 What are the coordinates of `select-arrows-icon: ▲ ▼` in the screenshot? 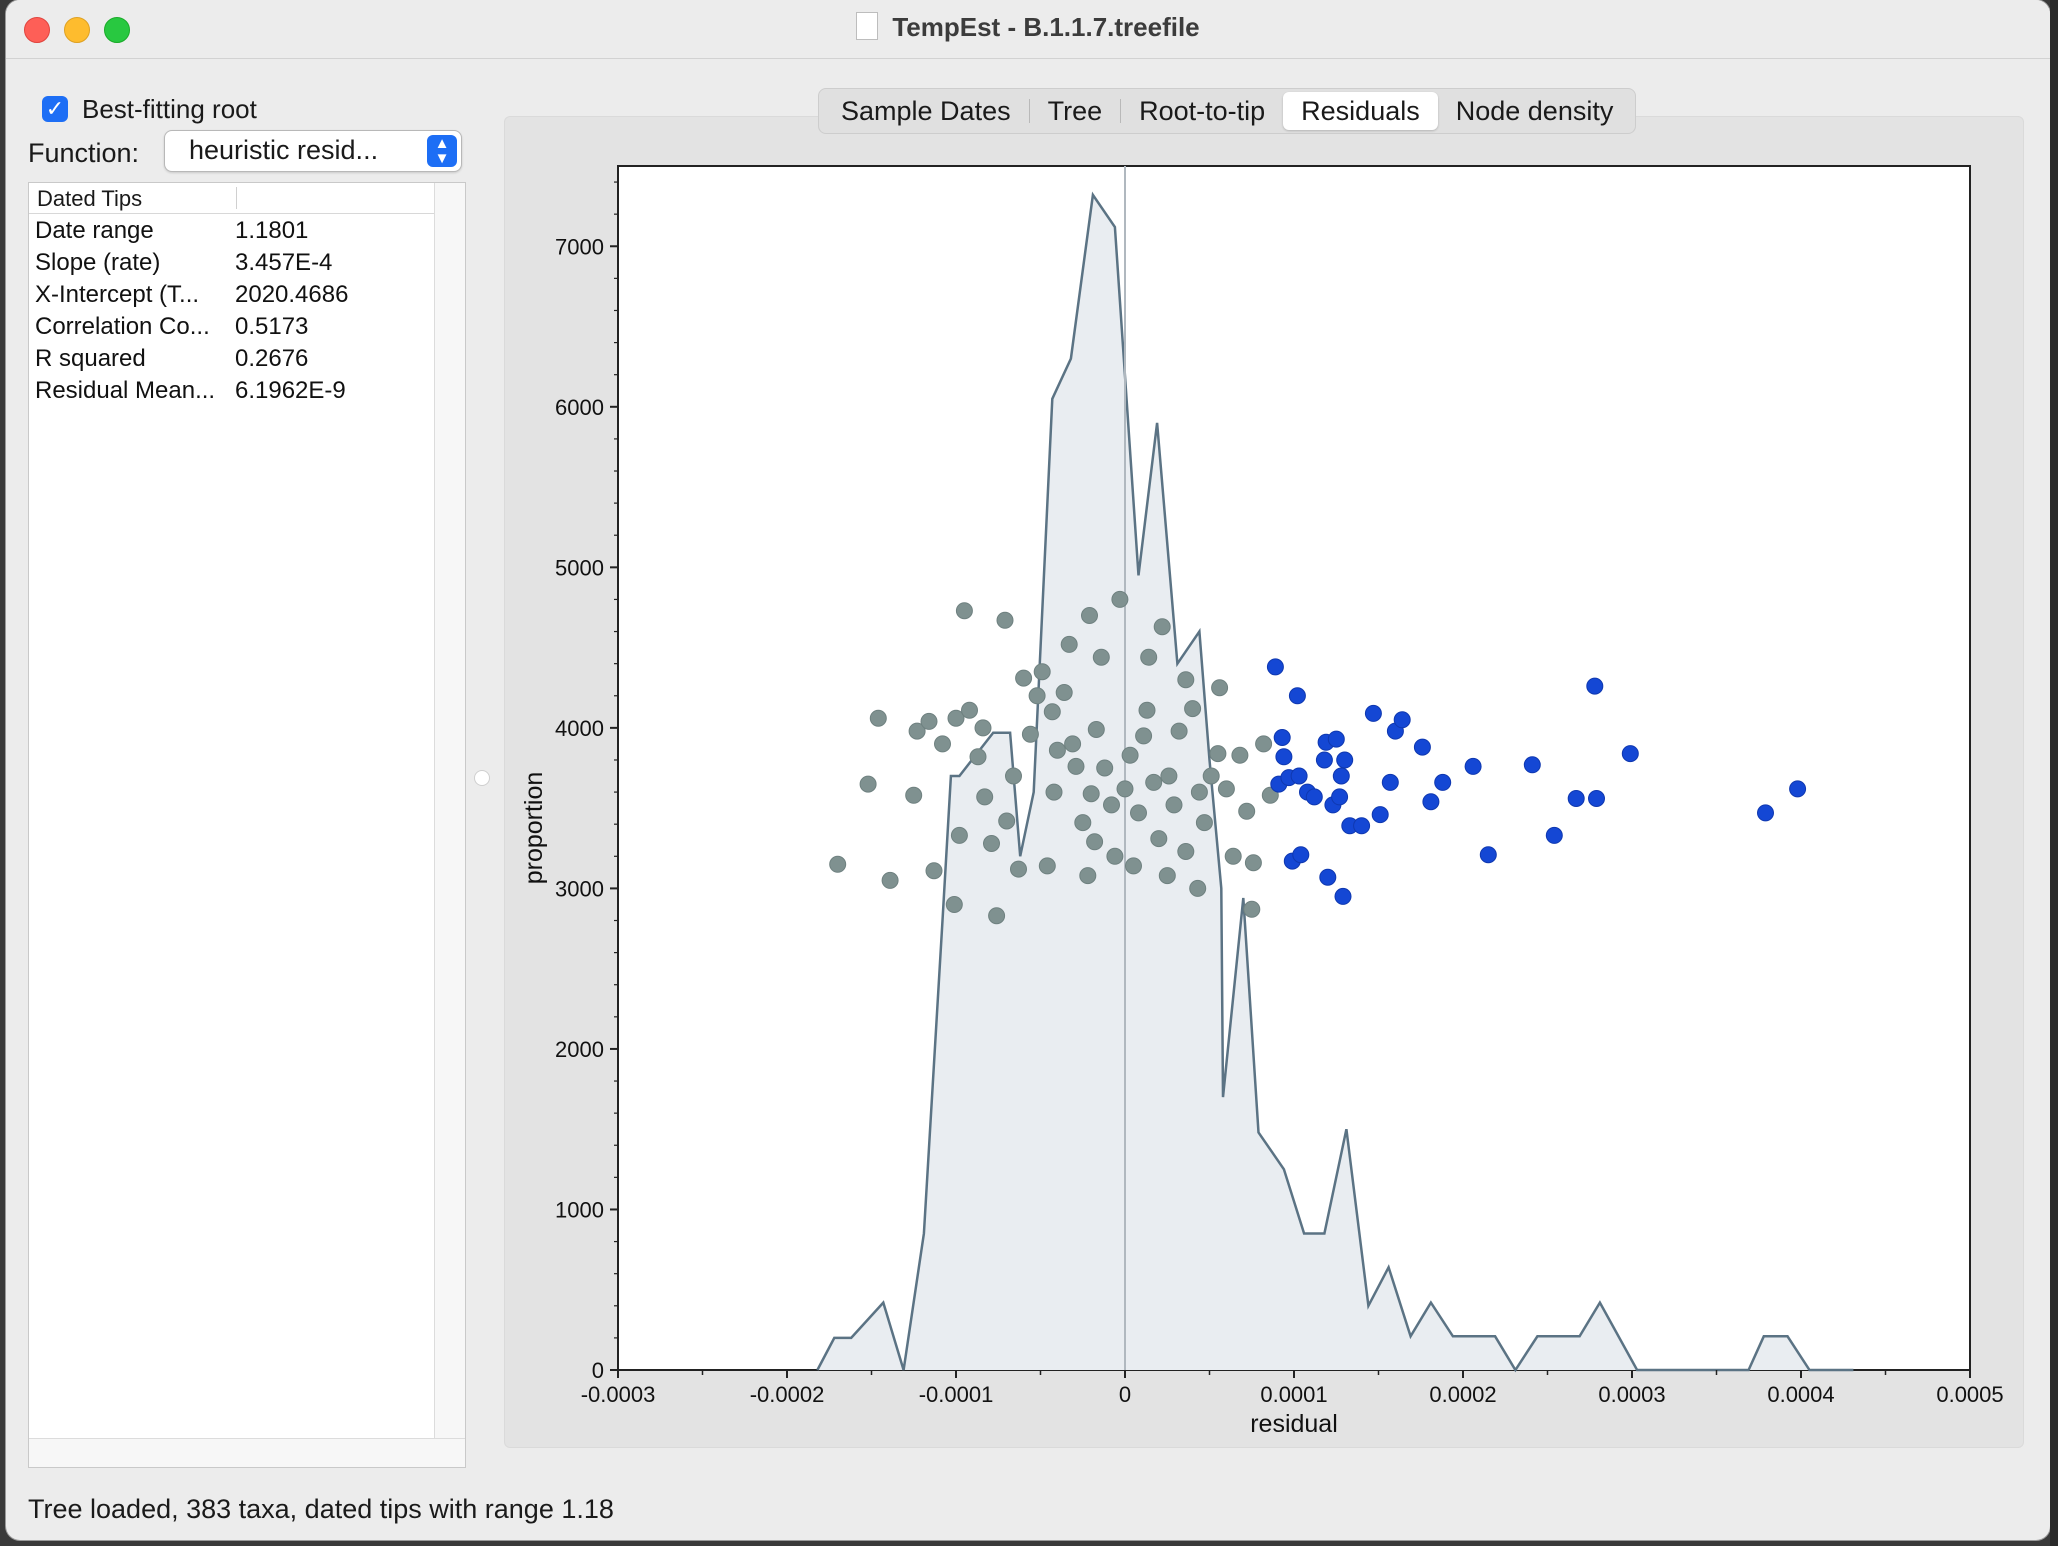 It's located at (442, 151).